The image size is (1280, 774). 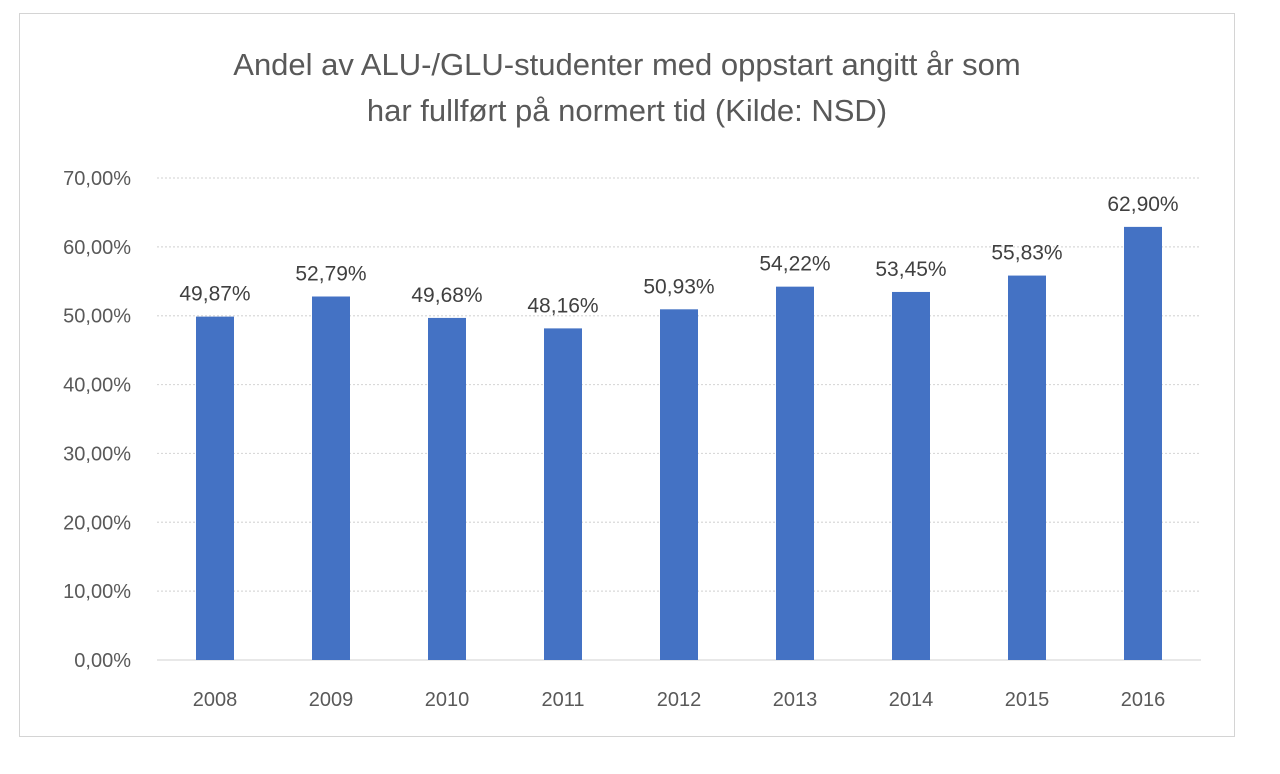 What do you see at coordinates (331, 700) in the screenshot?
I see `x-tick-label: 2009` at bounding box center [331, 700].